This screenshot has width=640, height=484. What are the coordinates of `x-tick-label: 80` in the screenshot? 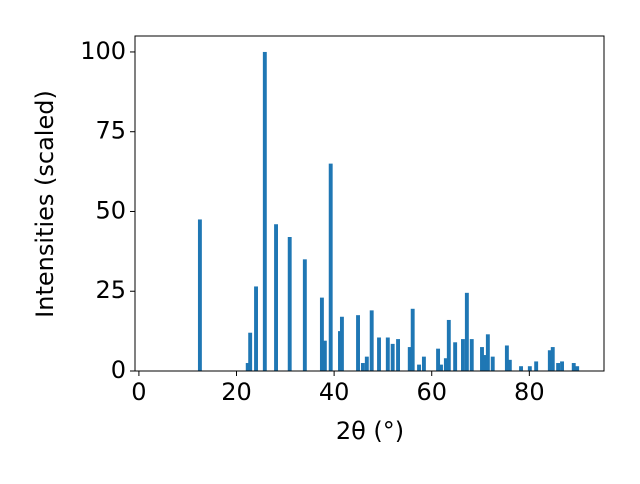 It's located at (529, 392).